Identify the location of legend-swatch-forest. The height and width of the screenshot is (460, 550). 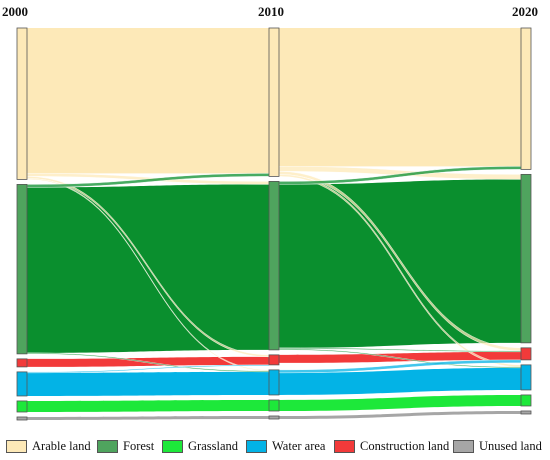
(107, 446).